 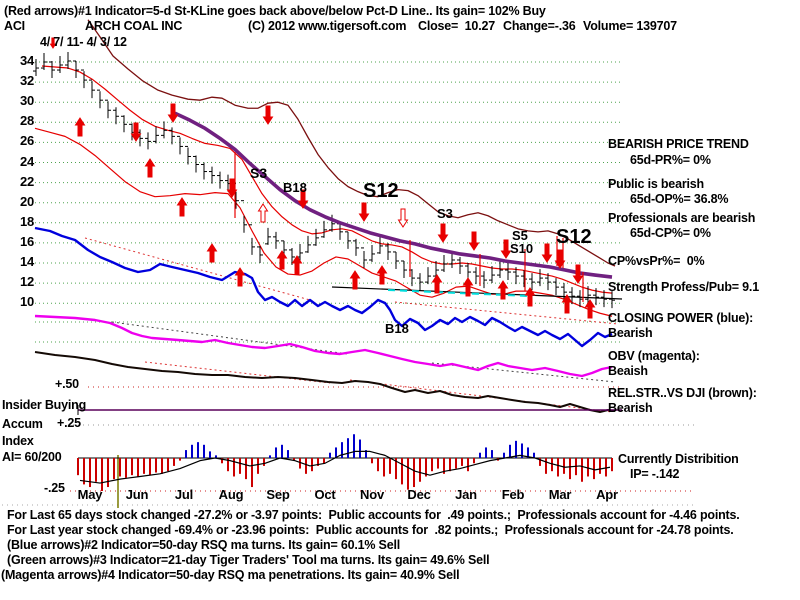 What do you see at coordinates (26, 121) in the screenshot?
I see `price-axis-label: 28` at bounding box center [26, 121].